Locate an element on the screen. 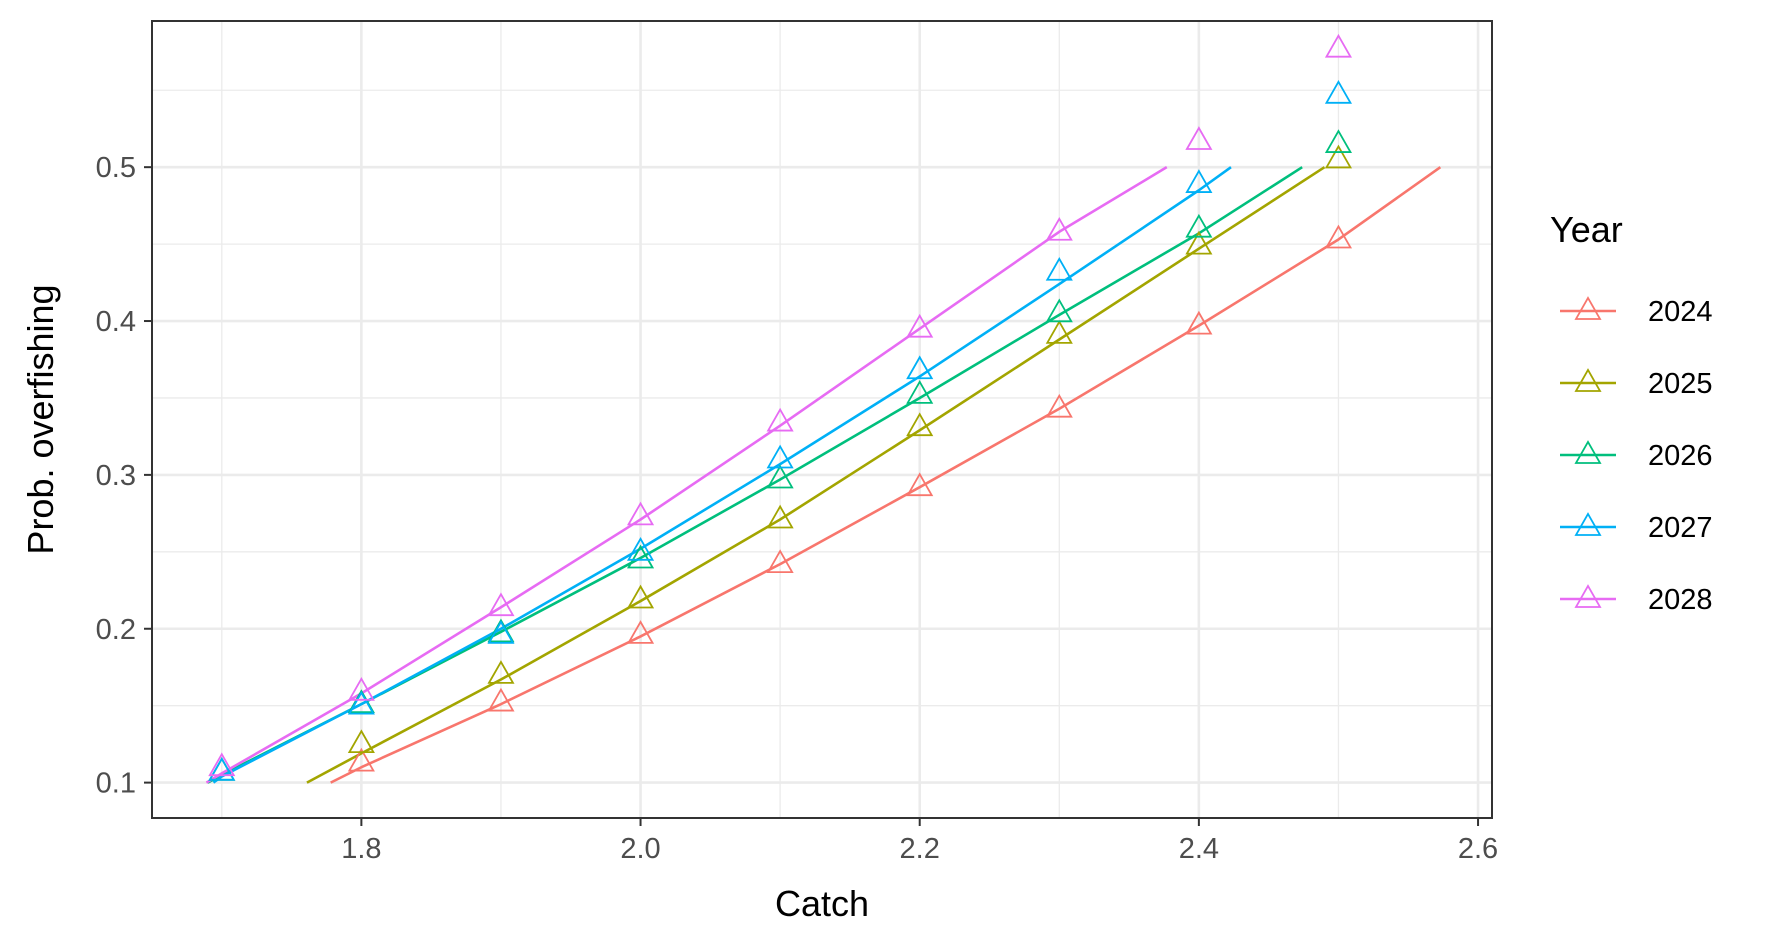  legend-label: 2027 is located at coordinates (1680, 528).